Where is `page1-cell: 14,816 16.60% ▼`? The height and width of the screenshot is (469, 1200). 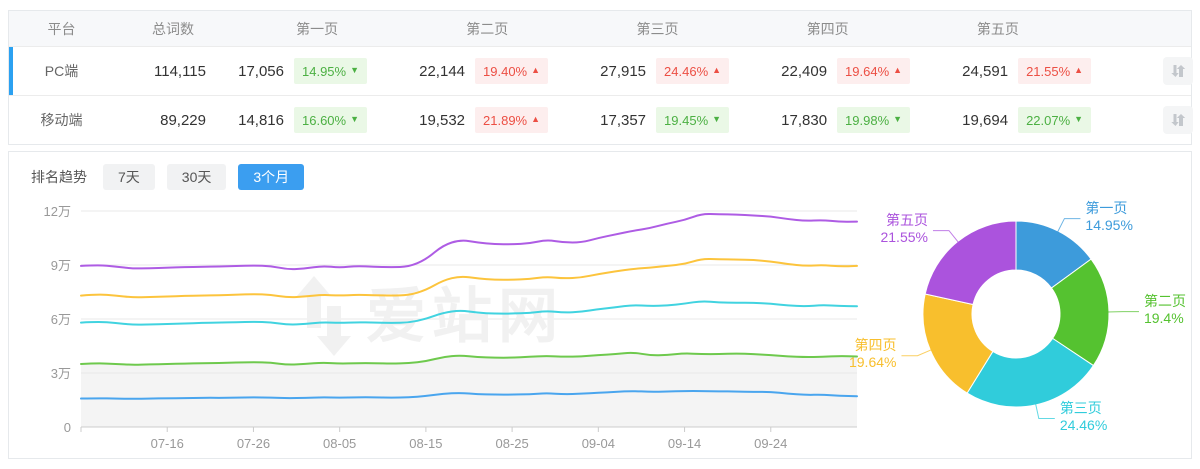
page1-cell: 14,816 16.60% ▼ is located at coordinates (322, 120).